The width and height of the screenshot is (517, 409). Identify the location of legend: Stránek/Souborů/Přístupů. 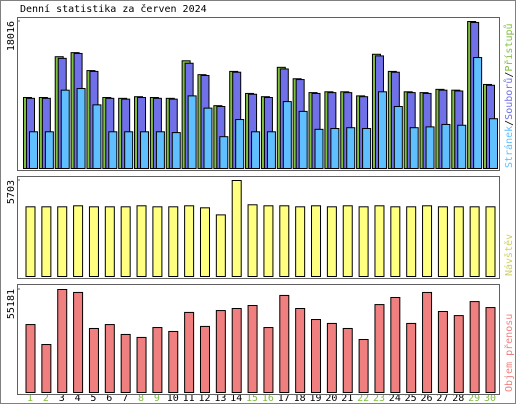
(509, 95).